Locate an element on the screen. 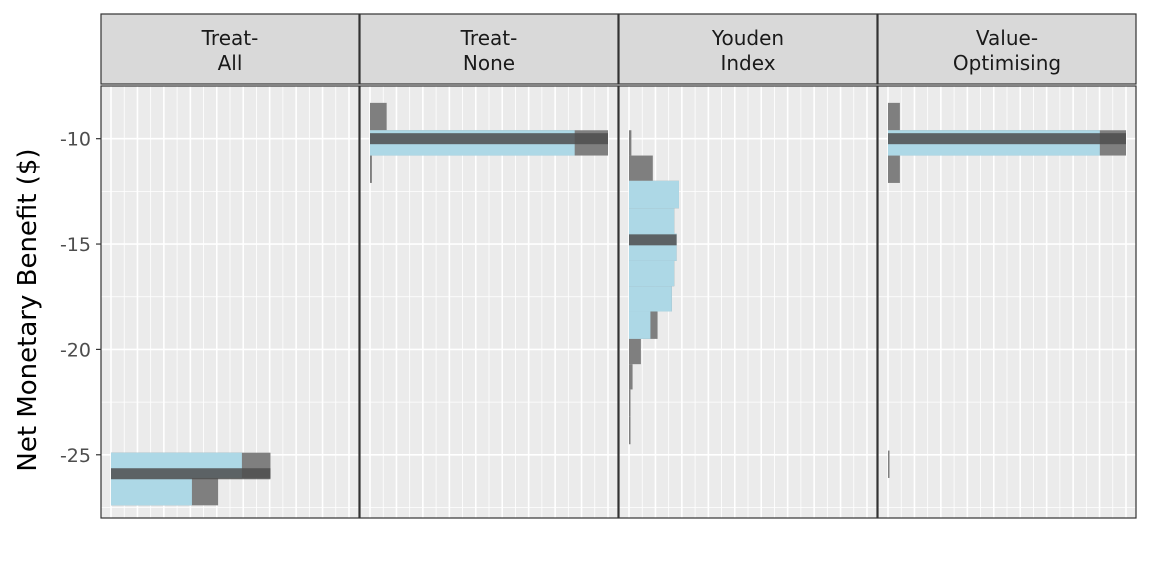 The image size is (1152, 580). y-tick-label: -15 is located at coordinates (75, 245).